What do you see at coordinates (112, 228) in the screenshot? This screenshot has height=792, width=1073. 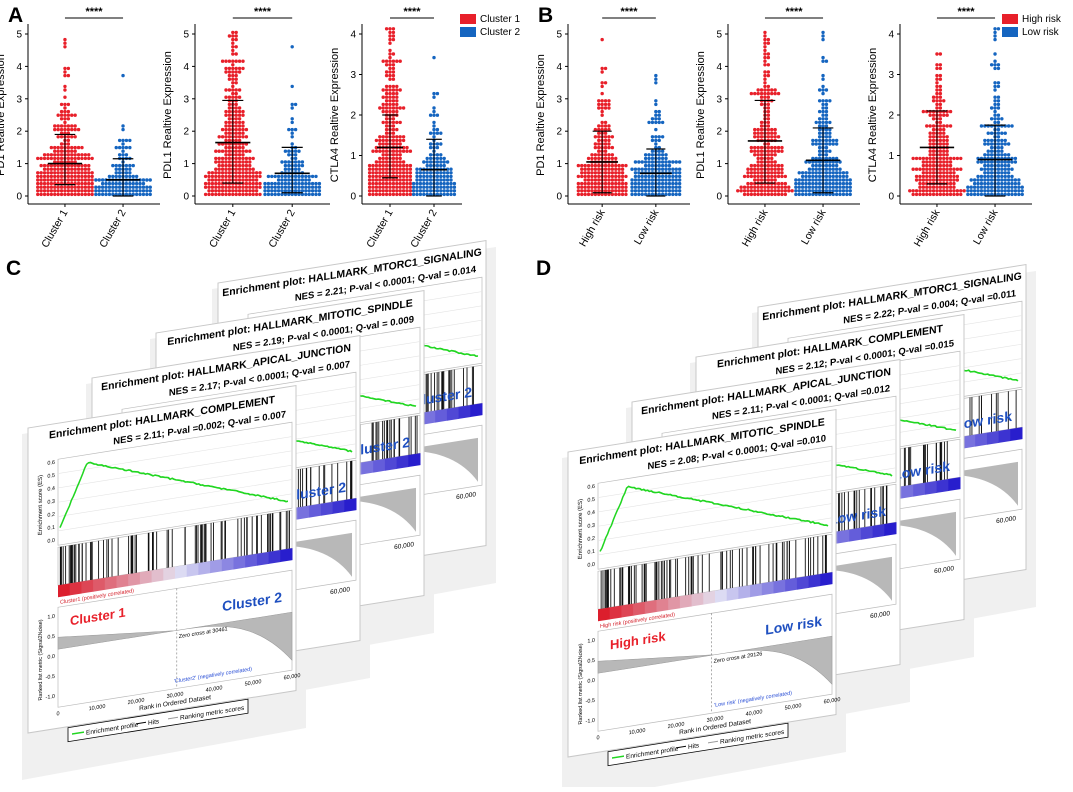 I see `x-tick-label: Cluster 2` at bounding box center [112, 228].